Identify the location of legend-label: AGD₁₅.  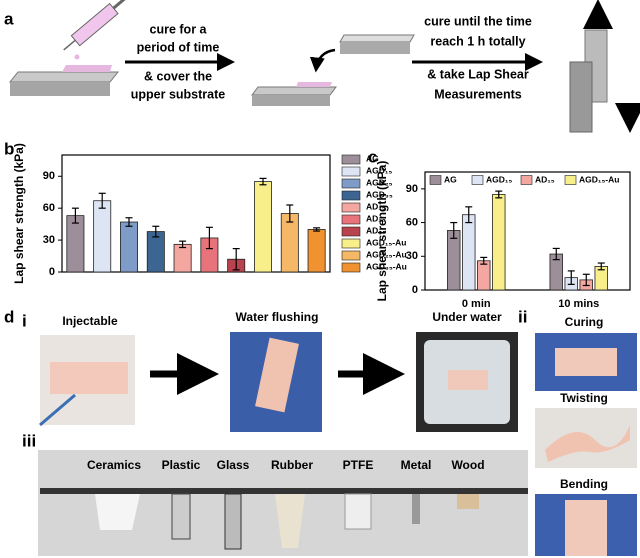
(499, 179).